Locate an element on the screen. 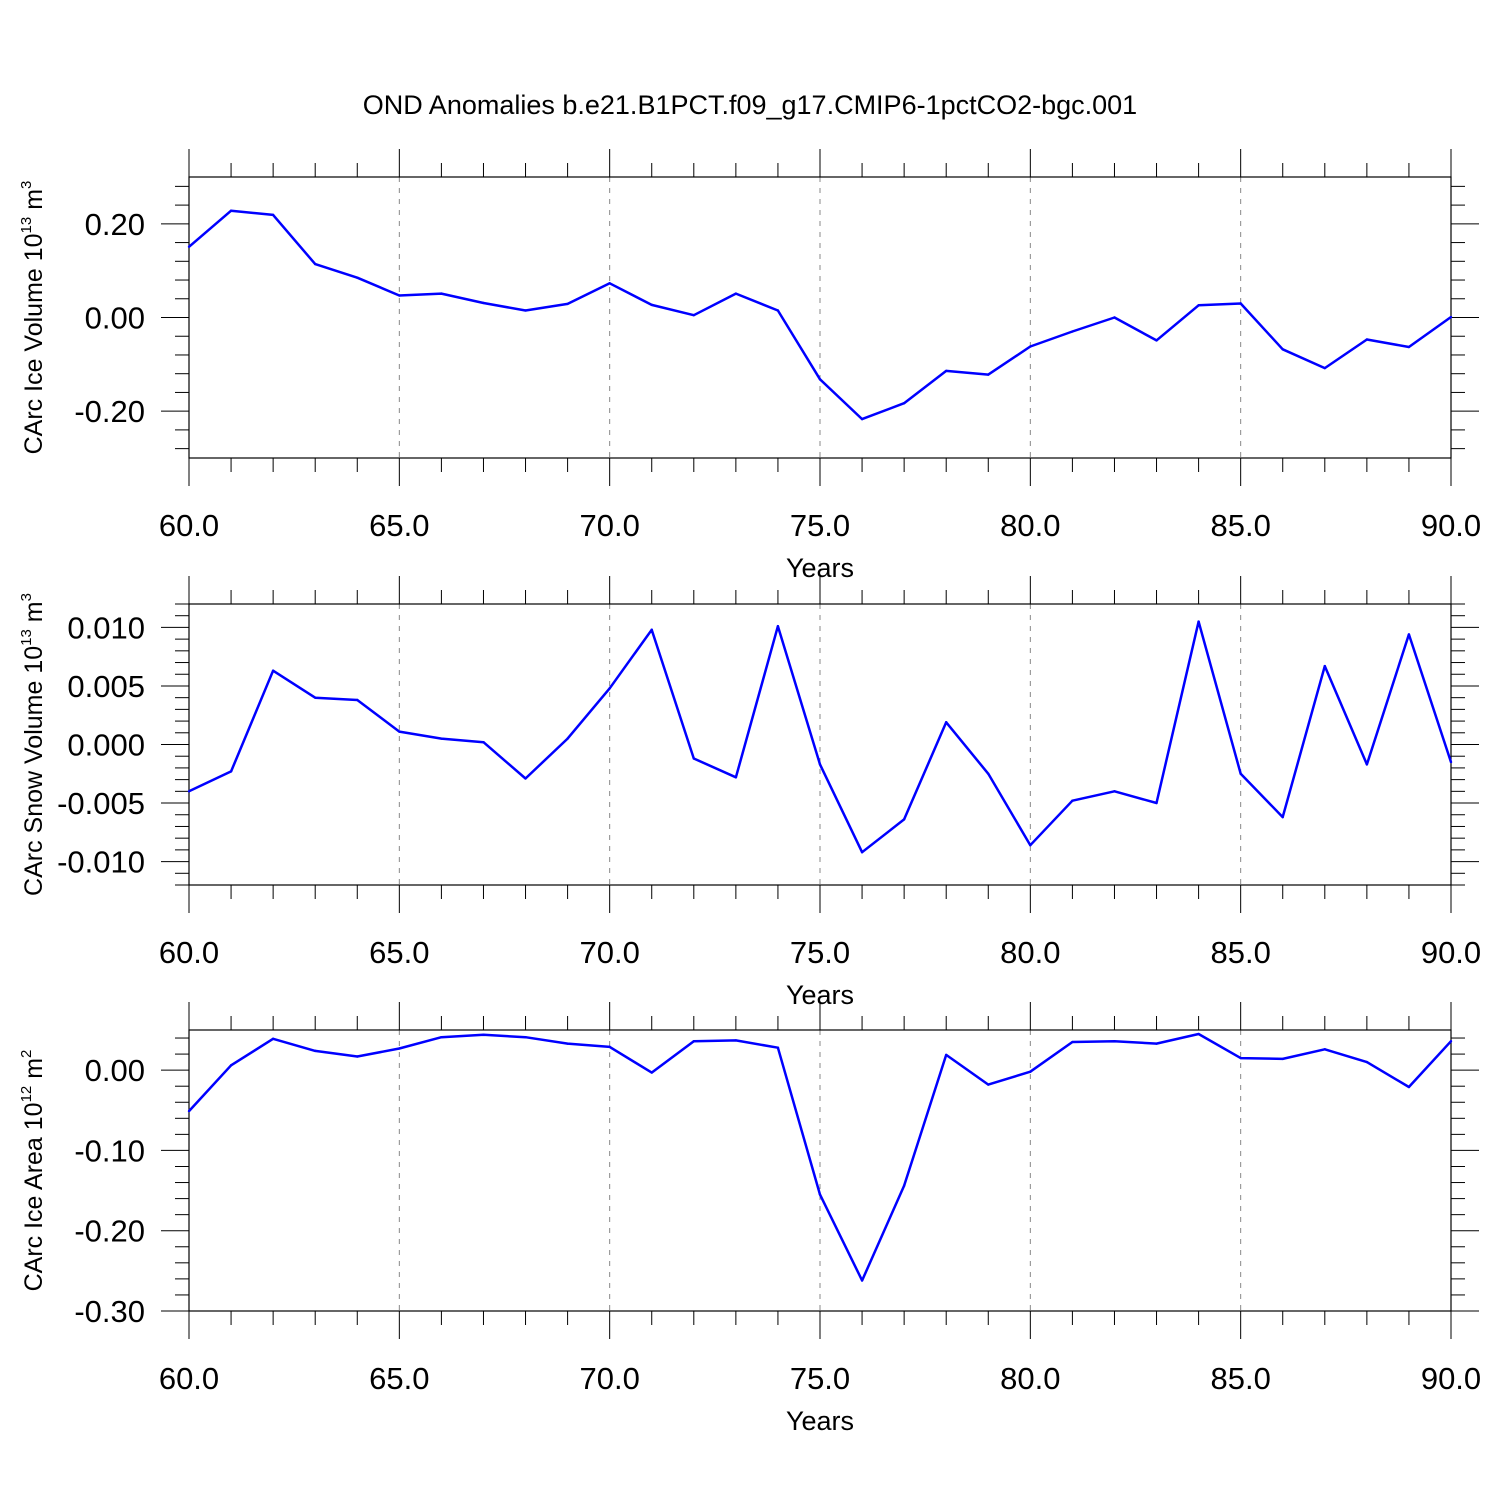 Image resolution: width=1500 pixels, height=1500 pixels. panel-2-y-axis-label-text: CArc Snow Volume 10 is located at coordinates (34, 771).